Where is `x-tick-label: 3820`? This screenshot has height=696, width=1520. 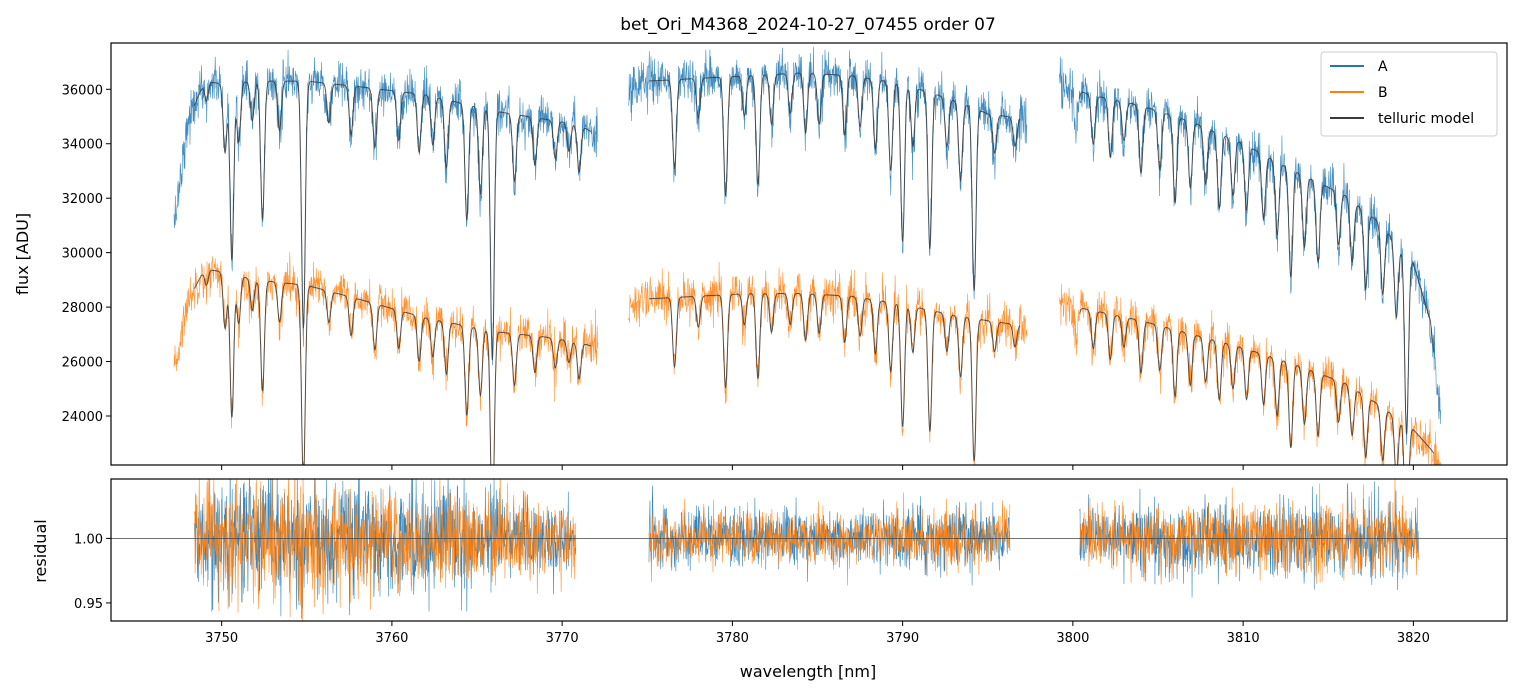
x-tick-label: 3820 is located at coordinates (1413, 638).